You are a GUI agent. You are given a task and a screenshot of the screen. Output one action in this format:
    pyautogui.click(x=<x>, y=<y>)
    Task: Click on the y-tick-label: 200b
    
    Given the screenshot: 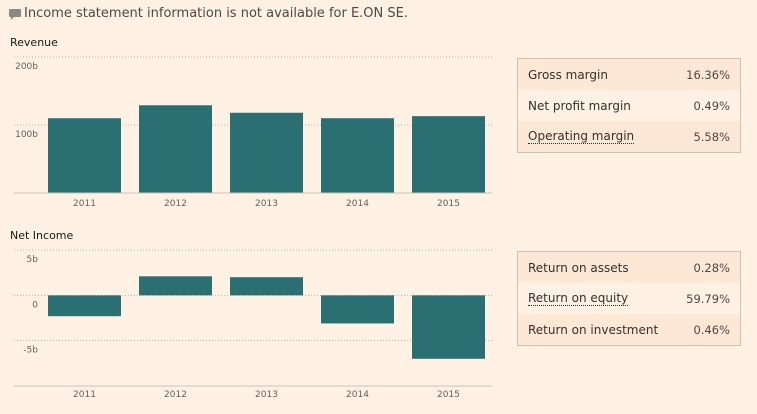 What is the action you would take?
    pyautogui.click(x=26, y=67)
    